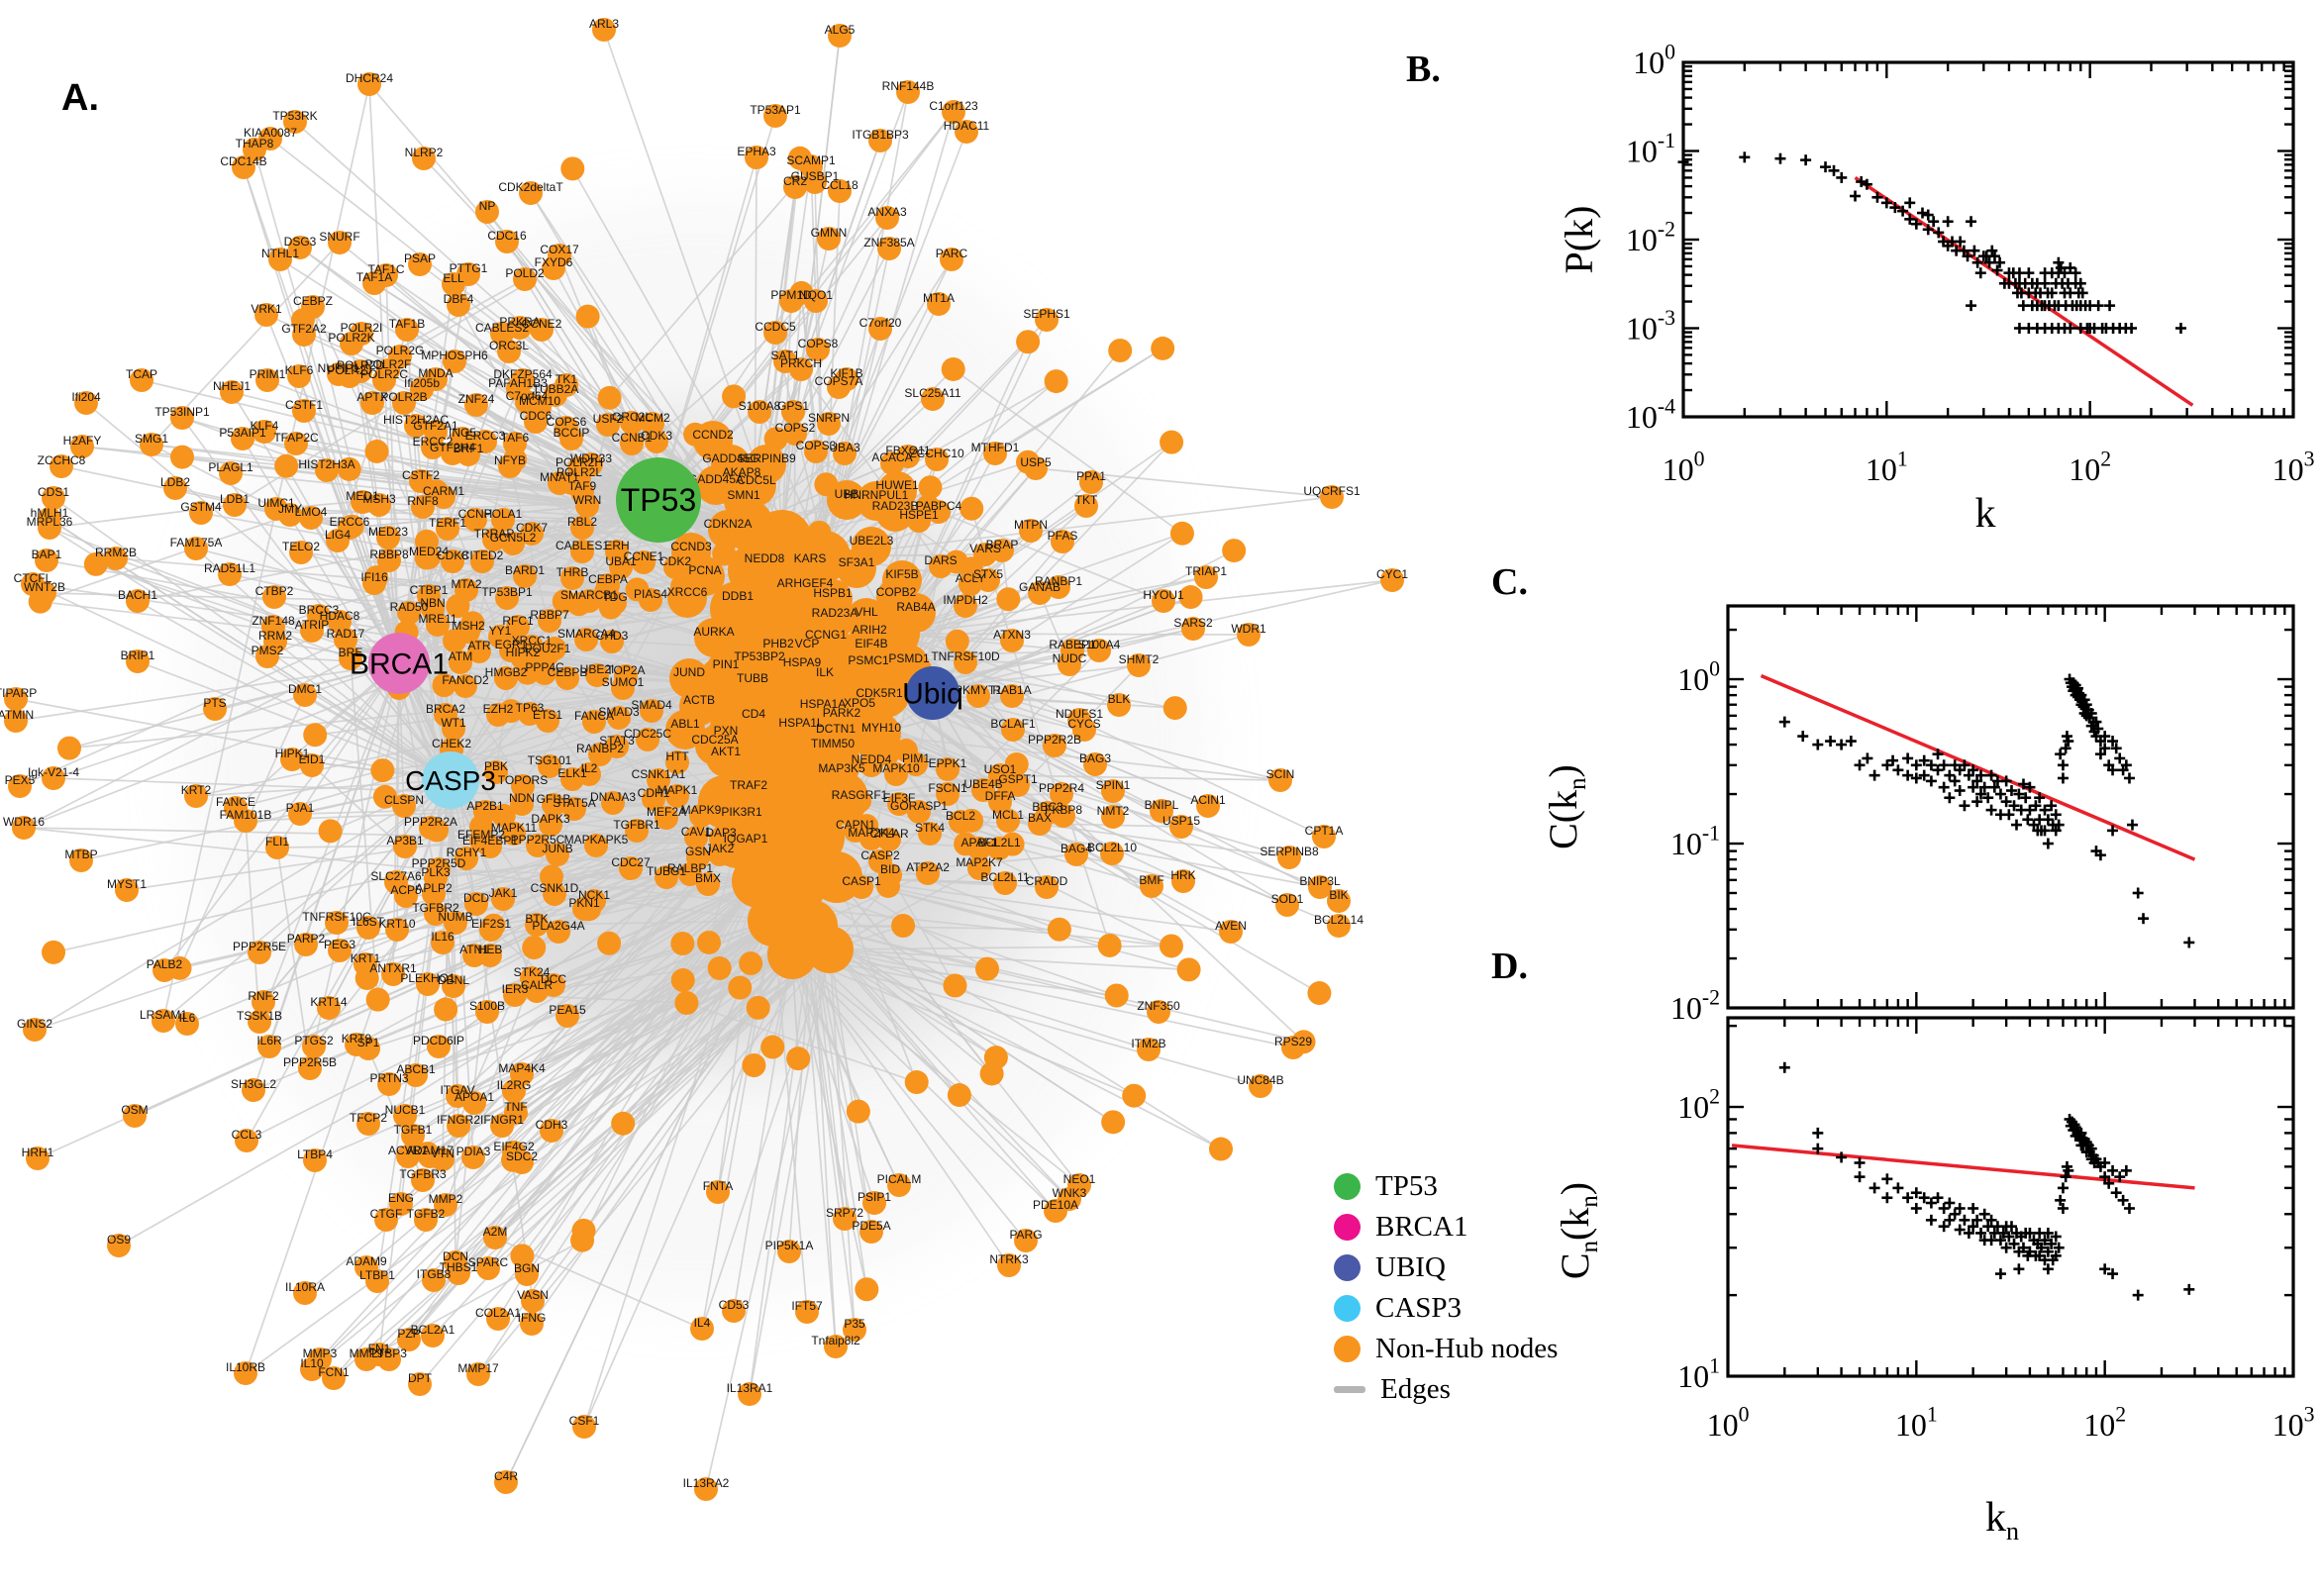  I want to click on network-node-label: POLD2, so click(525, 273).